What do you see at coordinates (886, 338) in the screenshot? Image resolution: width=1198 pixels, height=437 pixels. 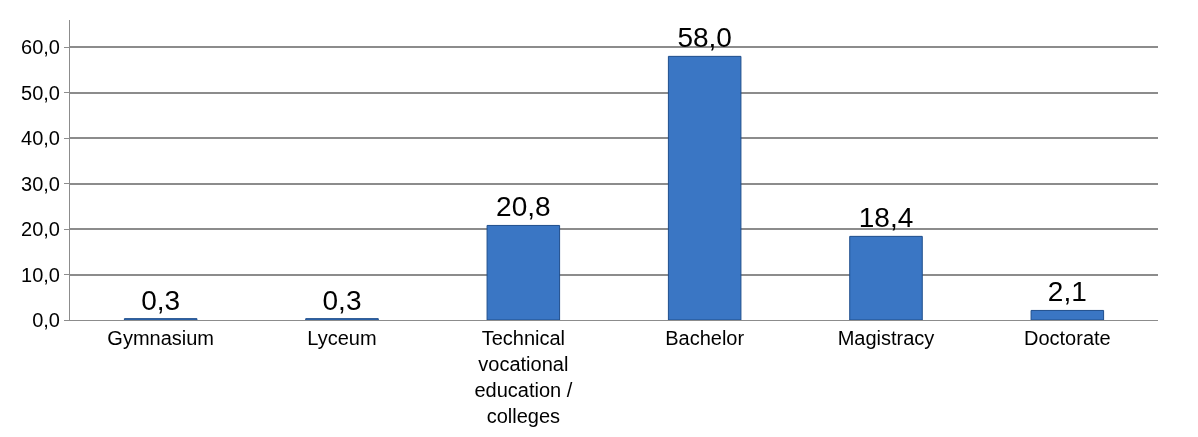 I see `x-tick-label: Magistracy` at bounding box center [886, 338].